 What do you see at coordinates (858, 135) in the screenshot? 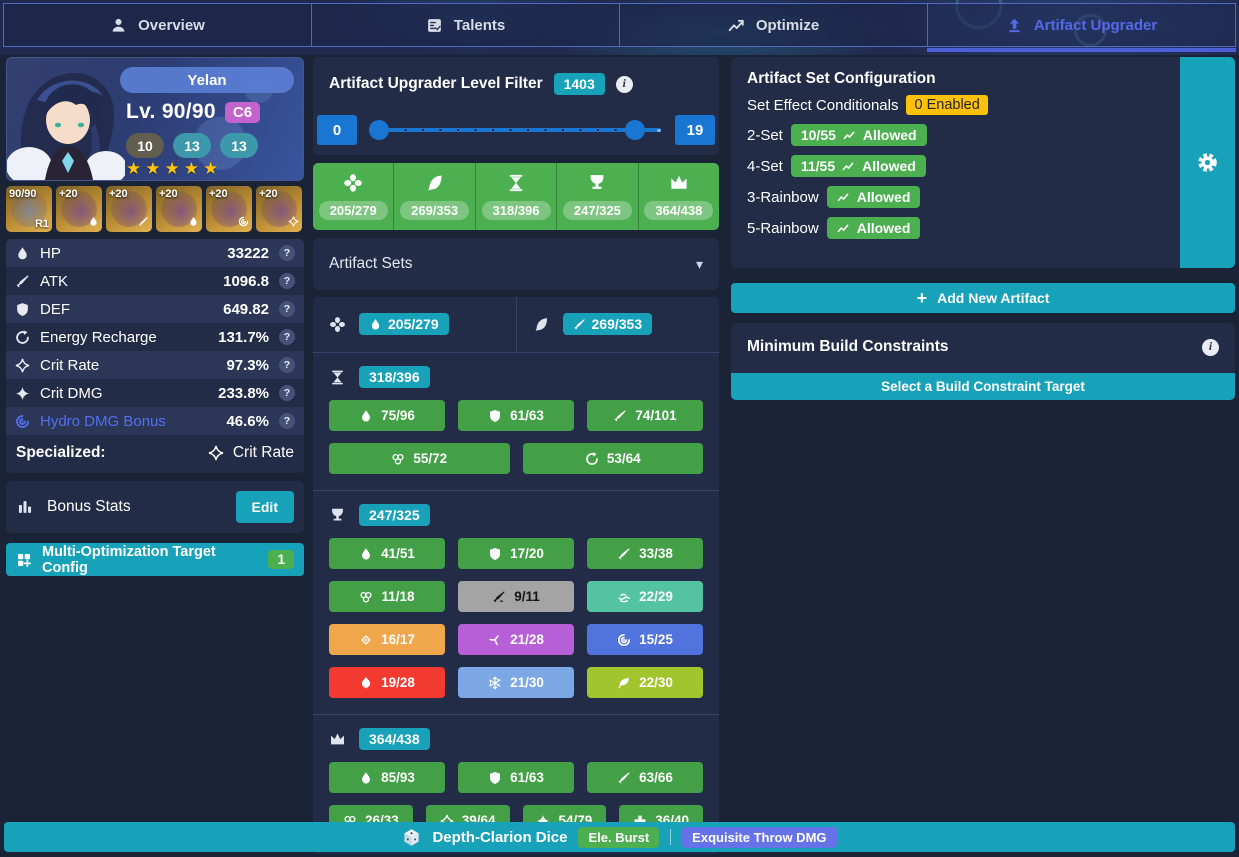
I see `allowed-badge: 10/55 Allowed` at bounding box center [858, 135].